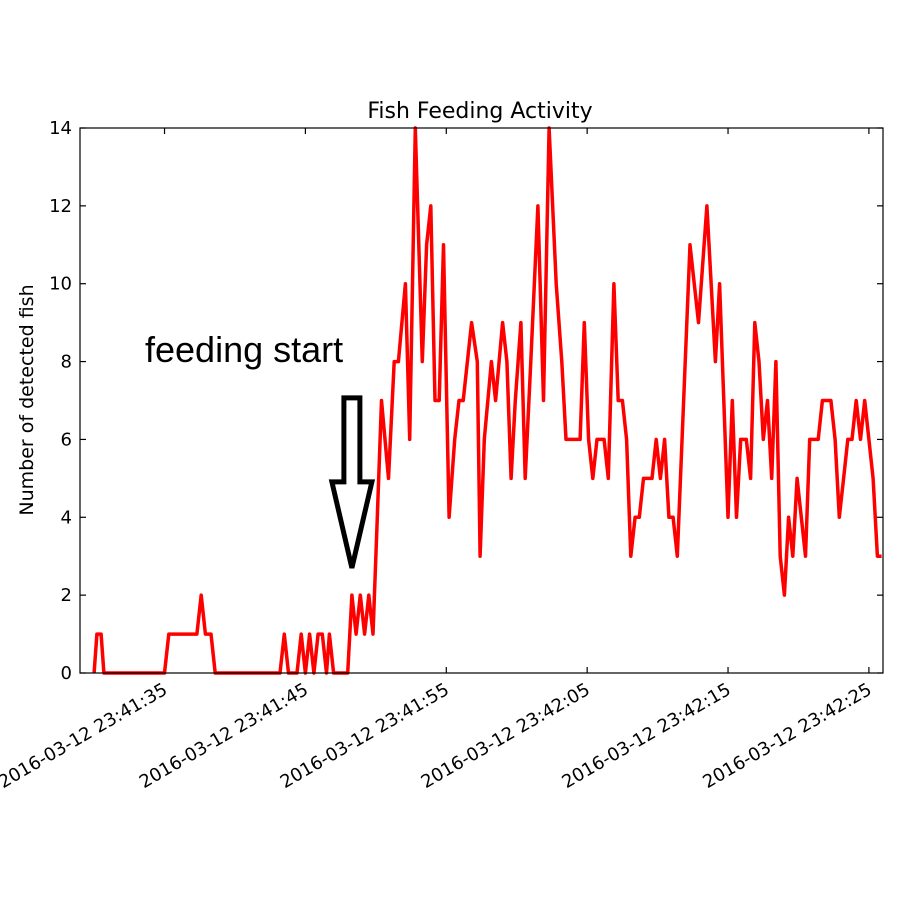  Describe the element at coordinates (352, 482) in the screenshot. I see `down-arrow-icon` at that location.